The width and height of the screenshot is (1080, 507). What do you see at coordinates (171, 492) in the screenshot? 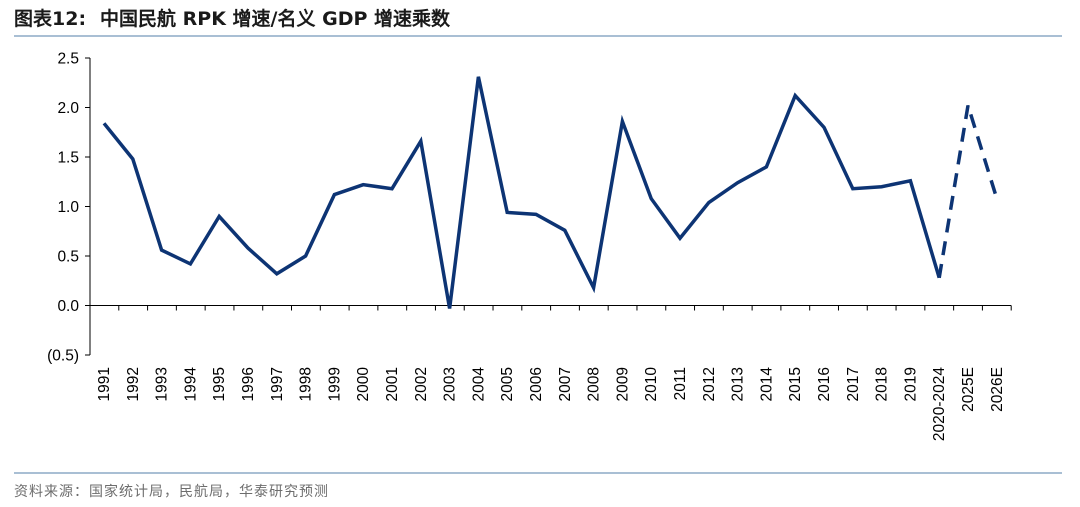
I see `source-note: 资料来源：国家统计局，民航局，华泰研究预测` at bounding box center [171, 492].